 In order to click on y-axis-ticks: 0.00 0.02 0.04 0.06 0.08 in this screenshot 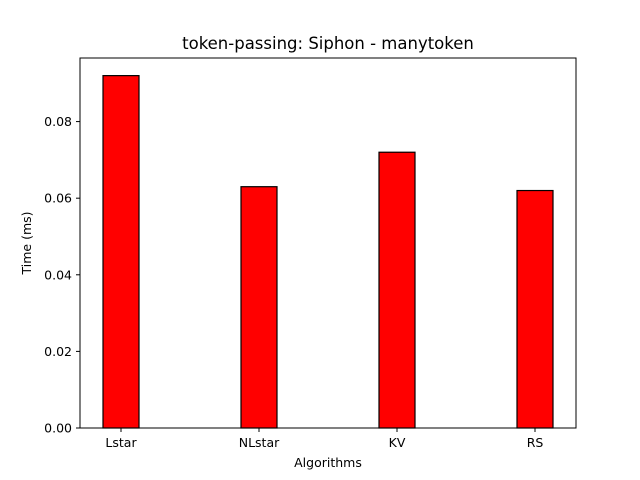, I will do `click(62, 275)`.